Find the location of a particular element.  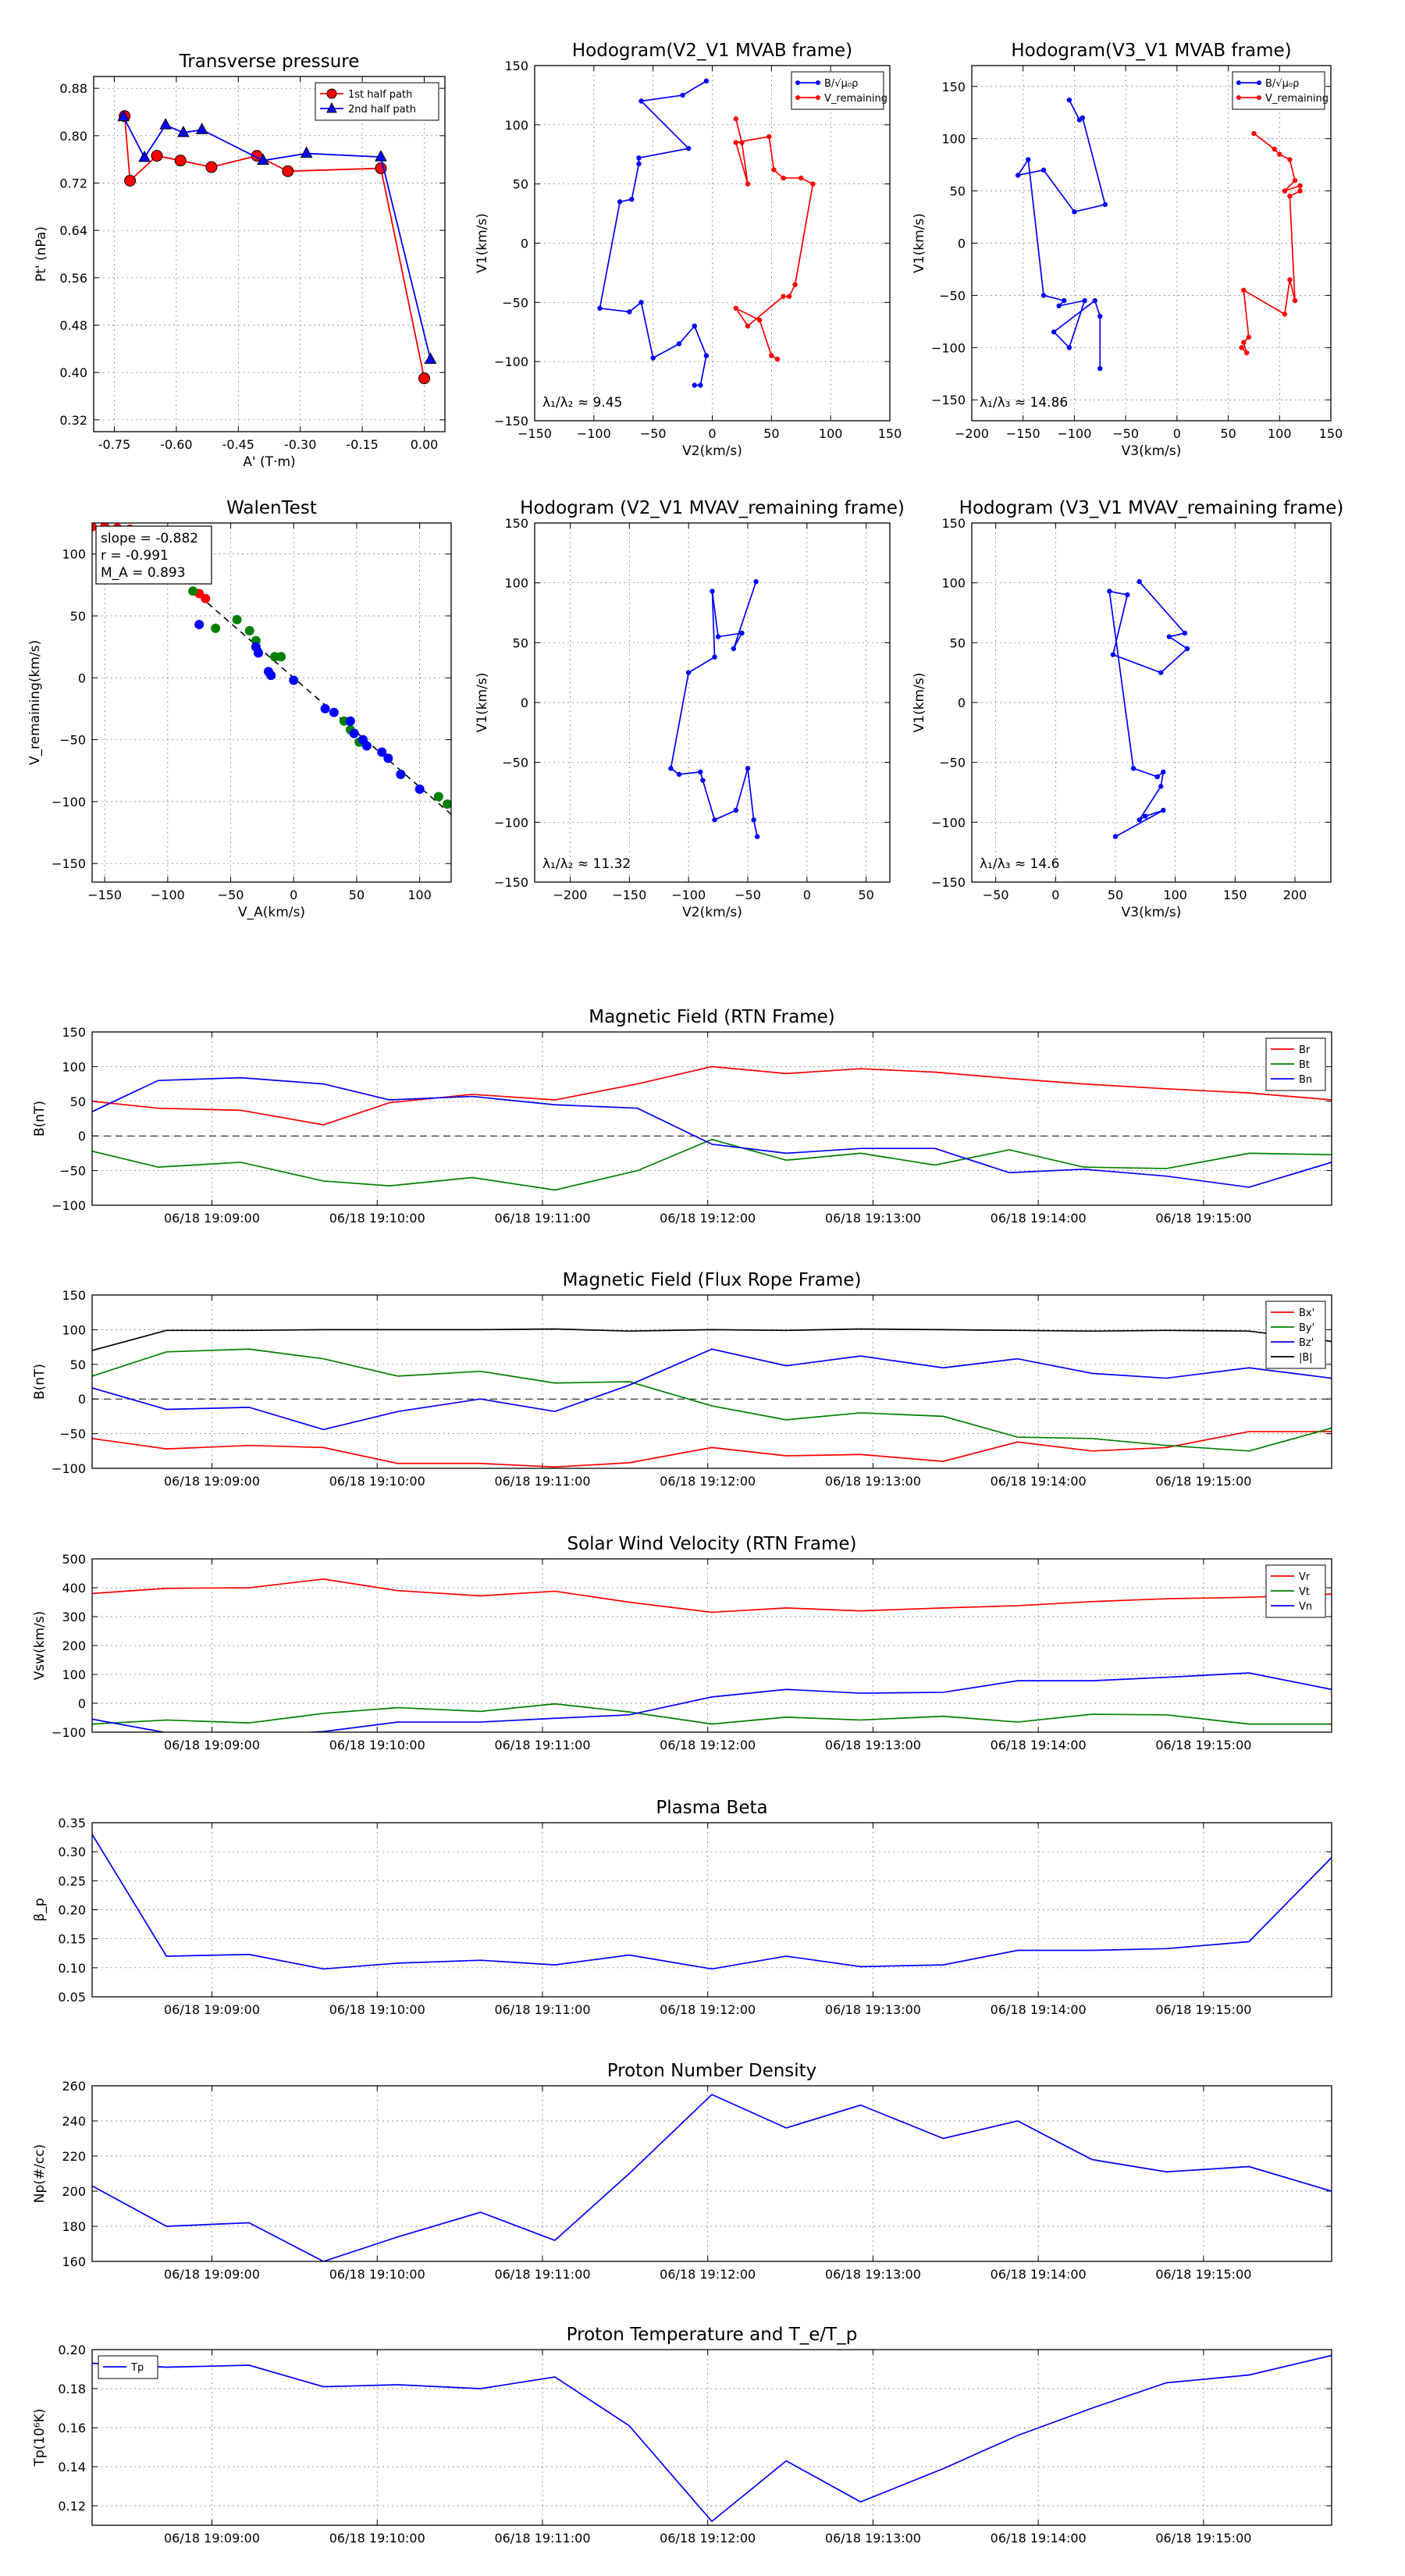

beta-xtick-label: 06/18 19:13:00 is located at coordinates (873, 2009).